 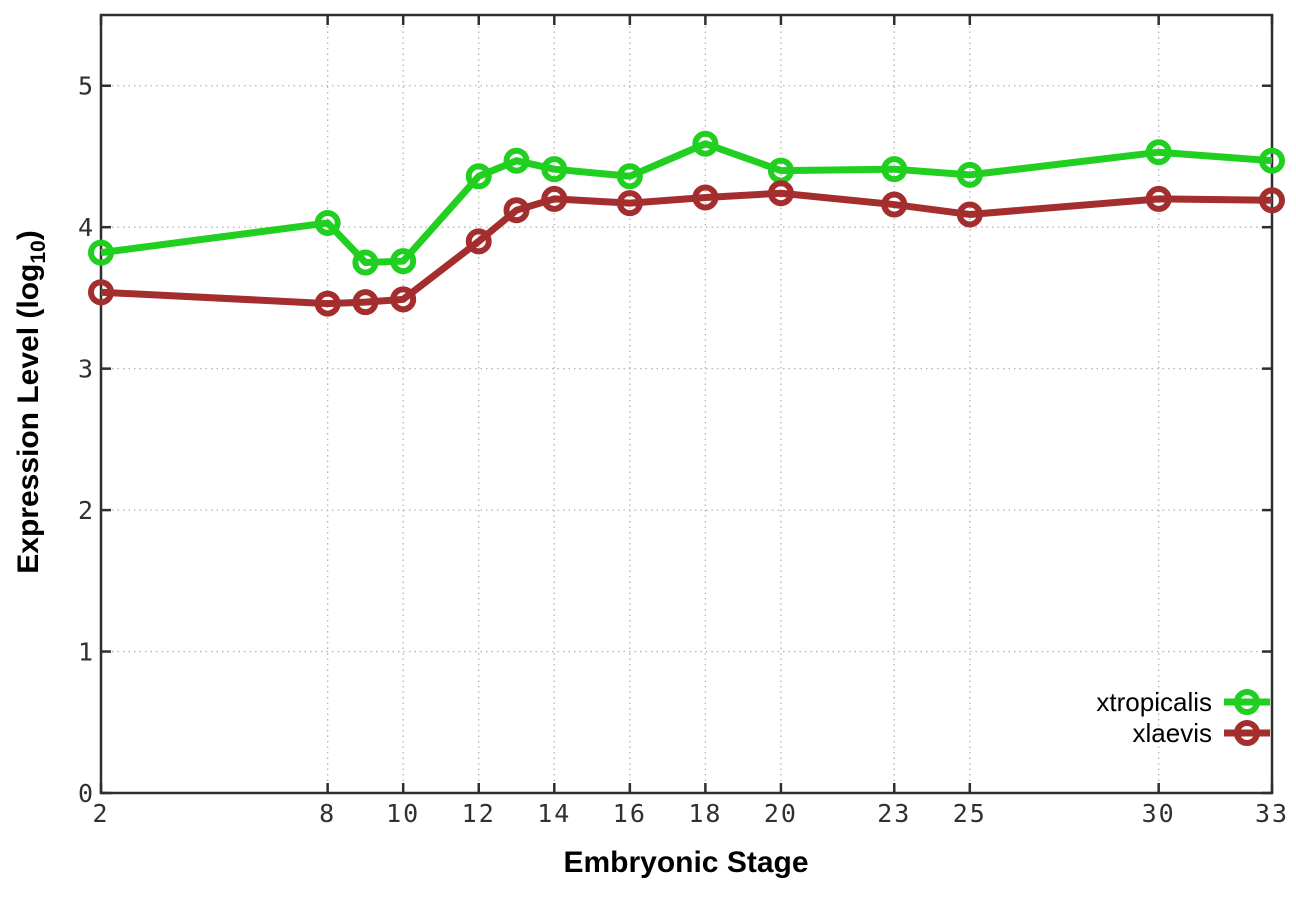 I want to click on x-tick-label: 16, so click(x=630, y=813).